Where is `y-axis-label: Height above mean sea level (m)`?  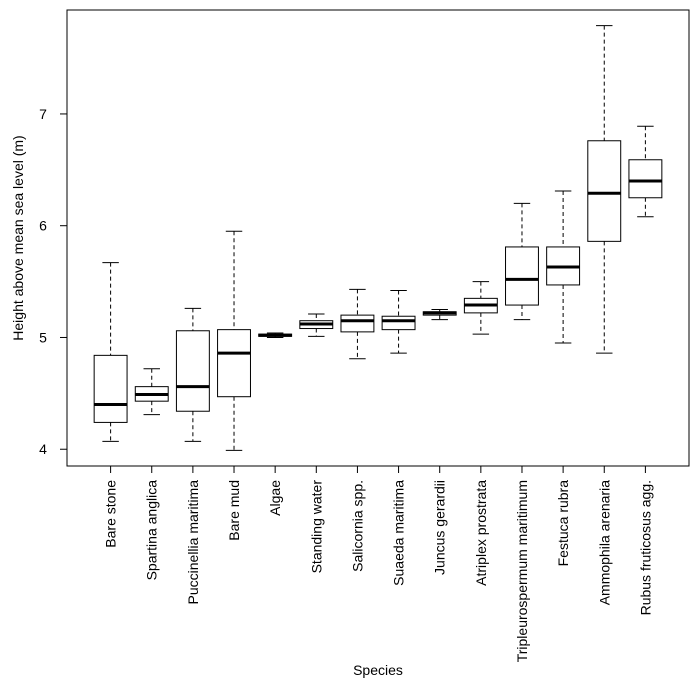 y-axis-label: Height above mean sea level (m) is located at coordinates (18, 237).